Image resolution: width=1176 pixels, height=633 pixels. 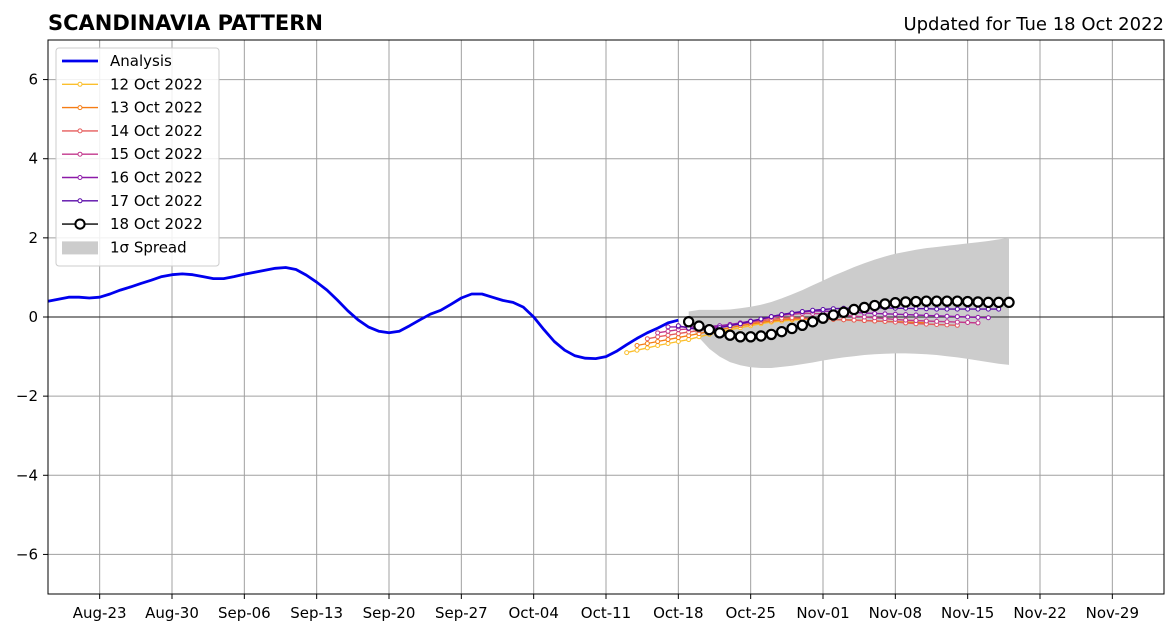 I want to click on chart-subtitle: Updated for Tue 18 Oct 2022, so click(x=1033, y=24).